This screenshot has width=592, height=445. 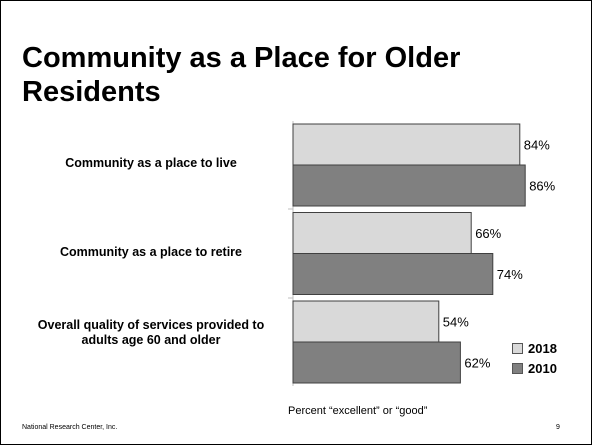 What do you see at coordinates (358, 411) in the screenshot?
I see `x-axis-label: Percent “excellent” or “good”` at bounding box center [358, 411].